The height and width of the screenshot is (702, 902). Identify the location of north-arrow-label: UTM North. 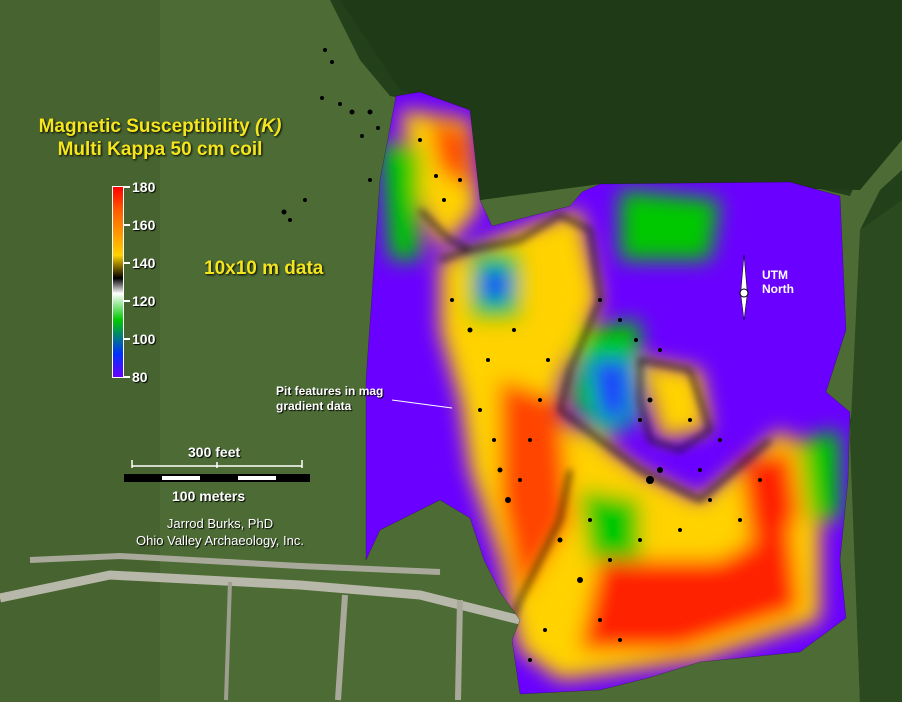
(778, 282).